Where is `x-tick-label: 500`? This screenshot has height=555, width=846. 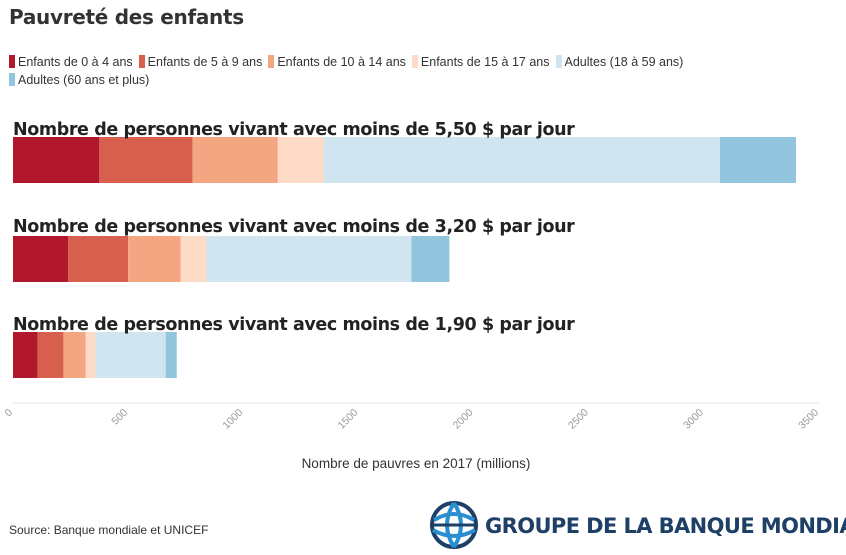 x-tick-label: 500 is located at coordinates (119, 417).